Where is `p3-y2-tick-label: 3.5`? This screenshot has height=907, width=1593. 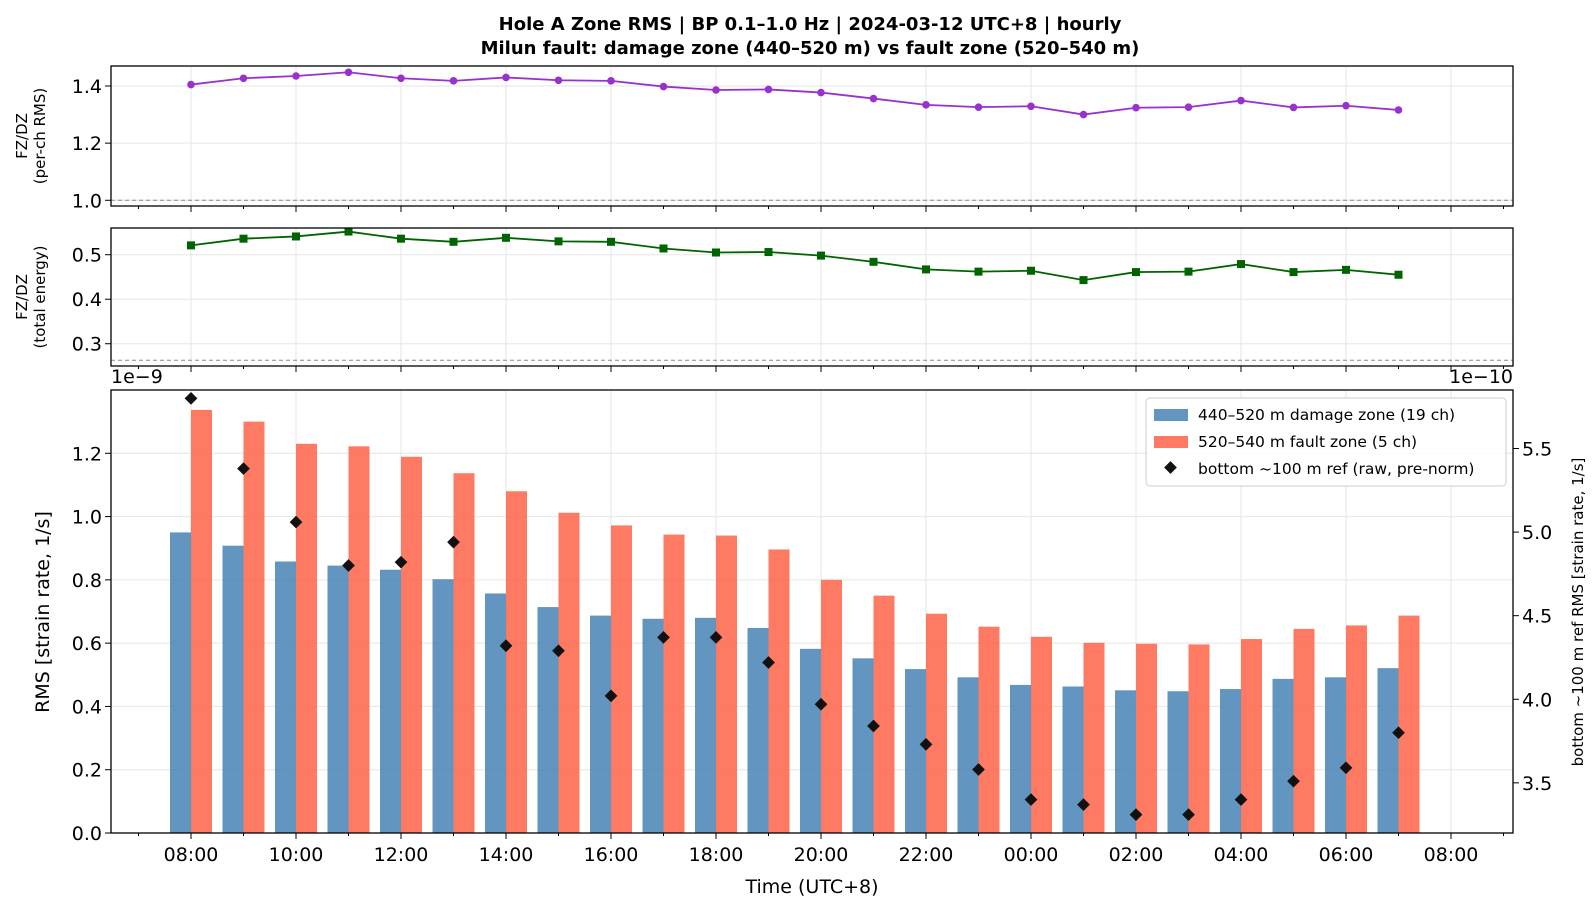 p3-y2-tick-label: 3.5 is located at coordinates (1537, 784).